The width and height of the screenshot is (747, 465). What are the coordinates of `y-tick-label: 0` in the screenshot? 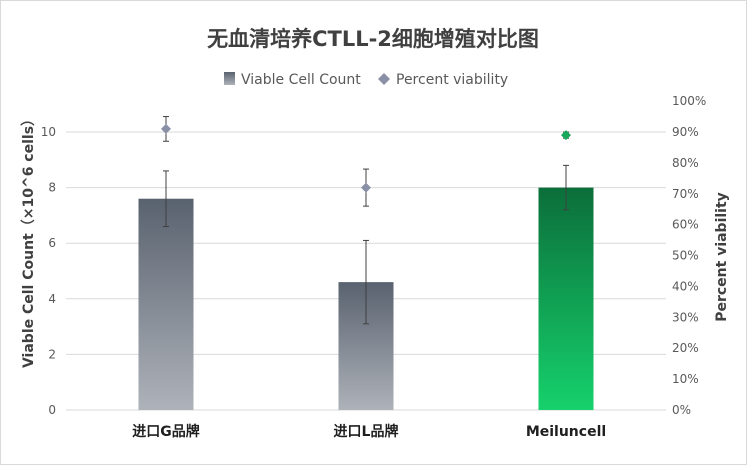 It's located at (52, 410).